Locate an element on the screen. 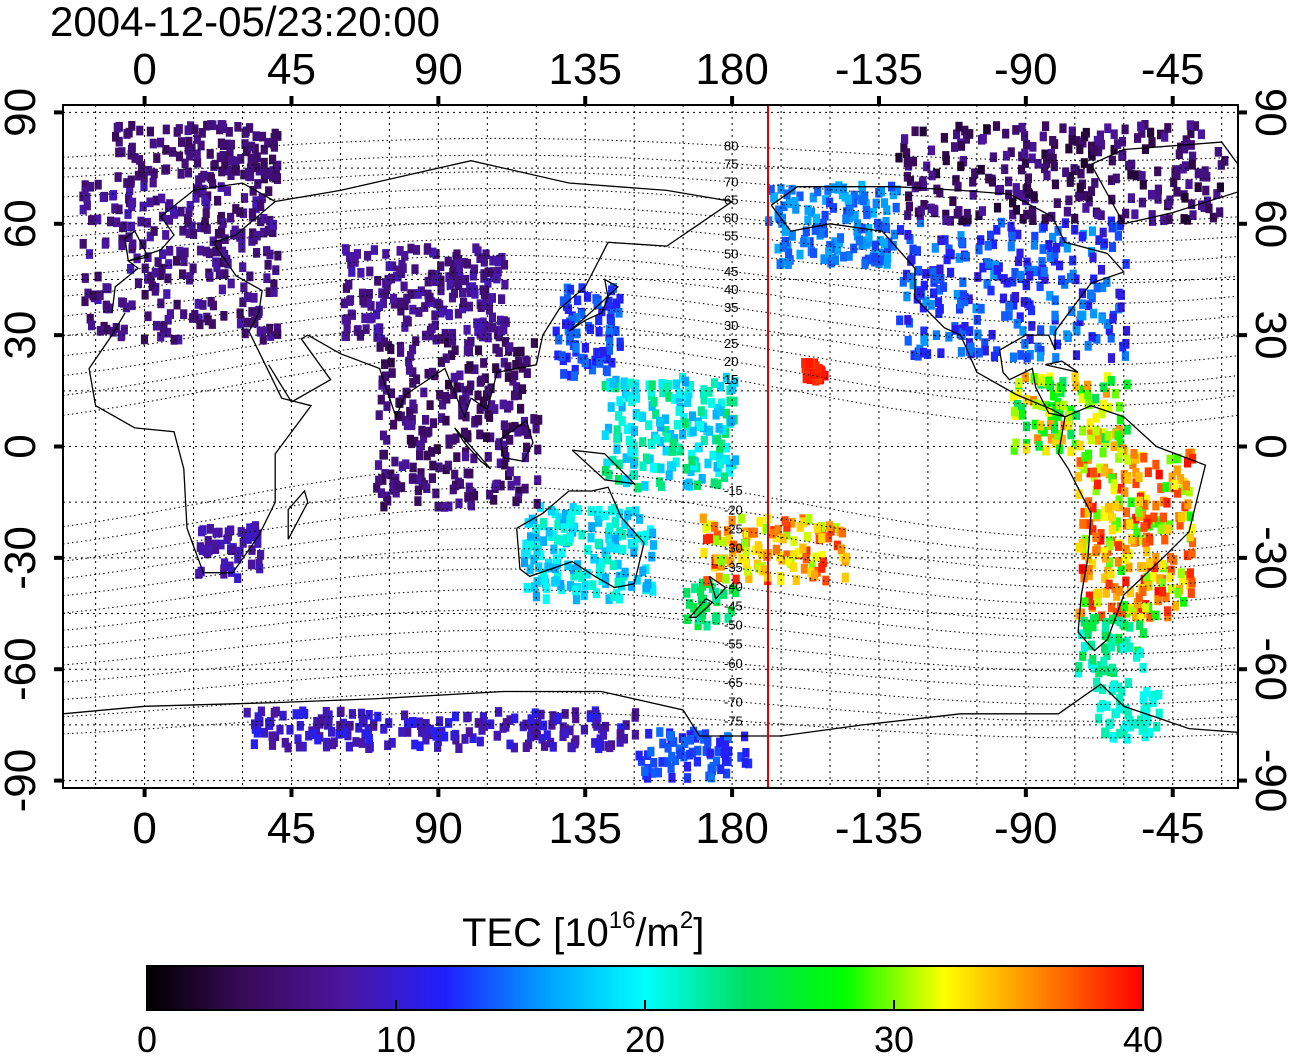  tec-region-central-america is located at coordinates (1070, 414).